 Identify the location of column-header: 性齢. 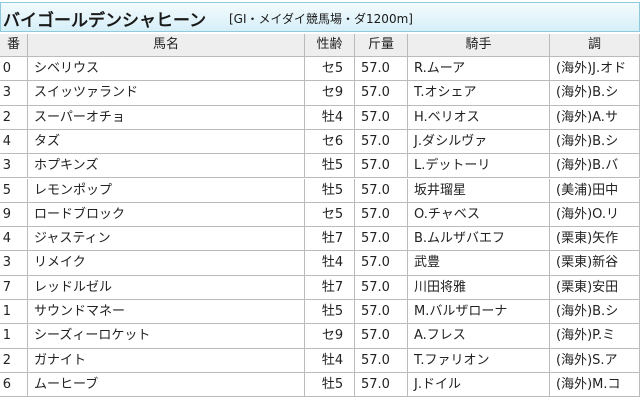
(330, 45).